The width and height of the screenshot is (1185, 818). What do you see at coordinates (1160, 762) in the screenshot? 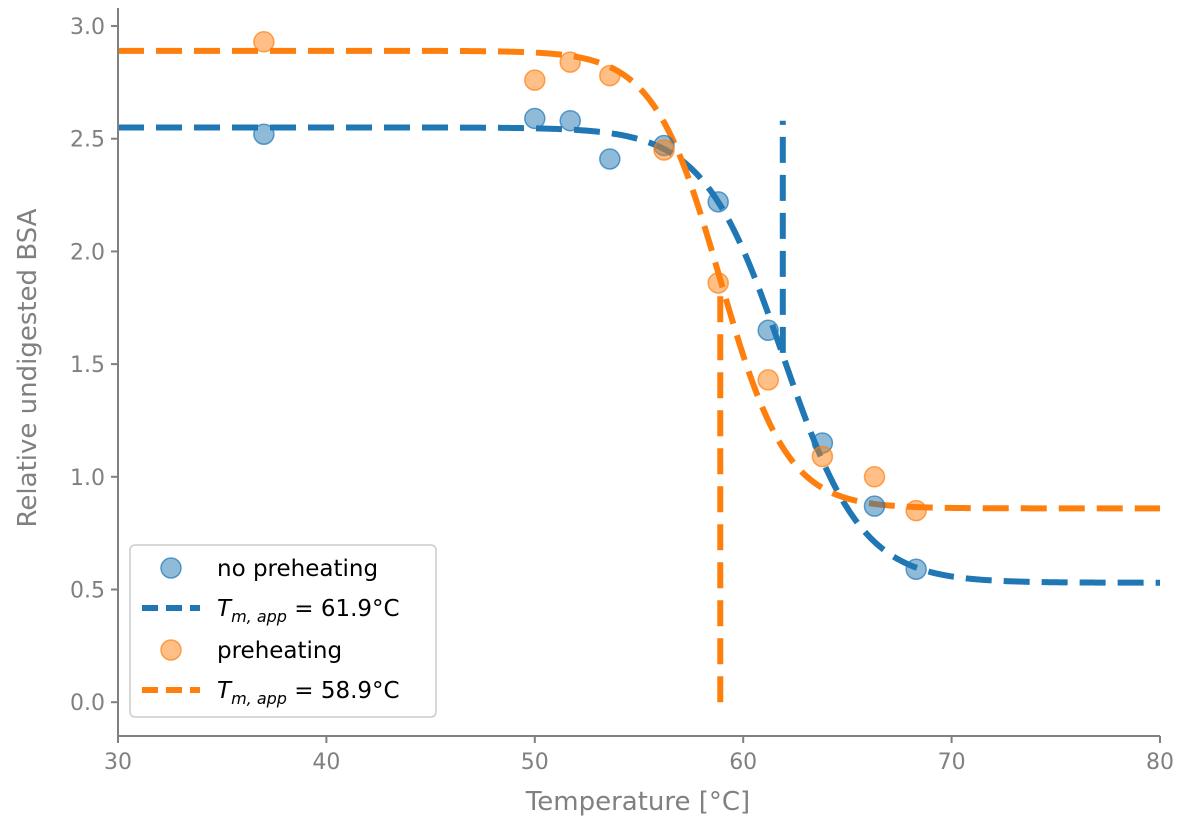
I see `x-tick-label: 80` at bounding box center [1160, 762].